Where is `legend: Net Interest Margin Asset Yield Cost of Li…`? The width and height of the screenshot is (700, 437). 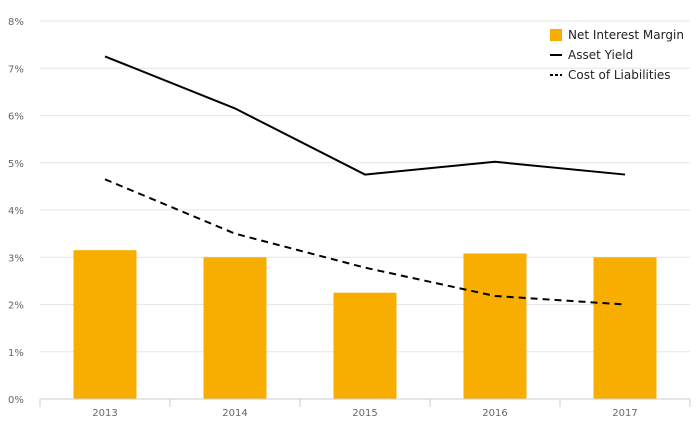 legend: Net Interest Margin Asset Yield Cost of Li… is located at coordinates (617, 55).